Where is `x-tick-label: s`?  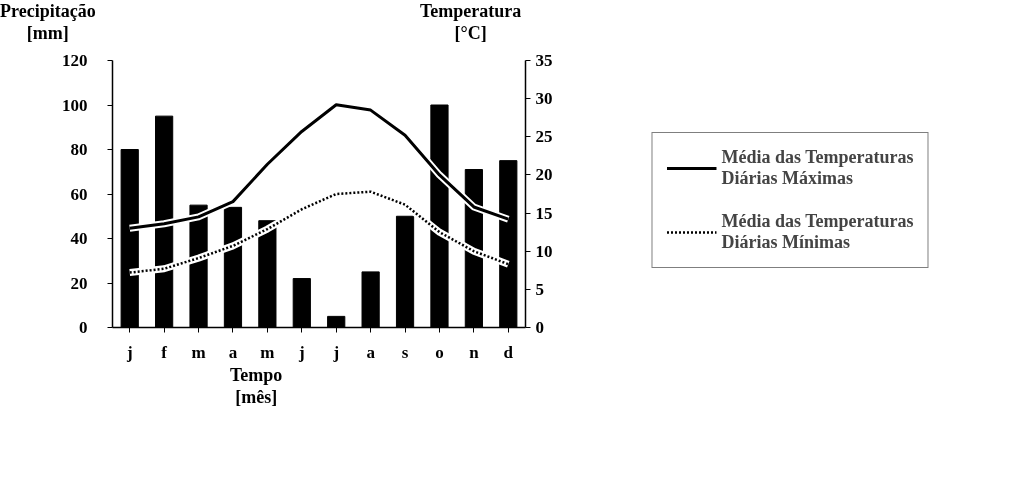
x-tick-label: s is located at coordinates (405, 352).